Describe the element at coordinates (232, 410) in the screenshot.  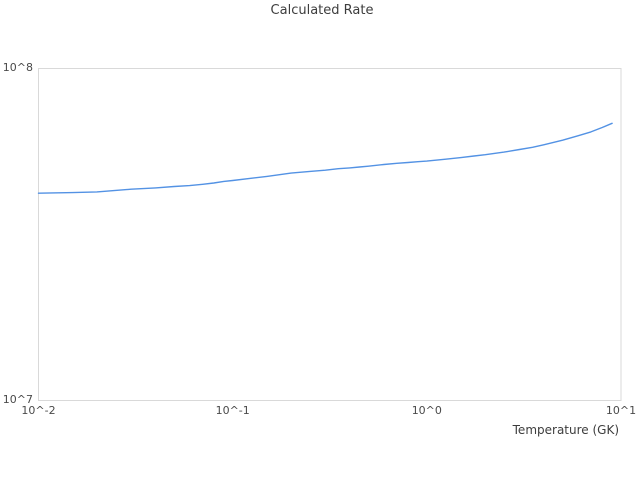
I see `x-tick-label-1e-1: 10^-1` at that location.